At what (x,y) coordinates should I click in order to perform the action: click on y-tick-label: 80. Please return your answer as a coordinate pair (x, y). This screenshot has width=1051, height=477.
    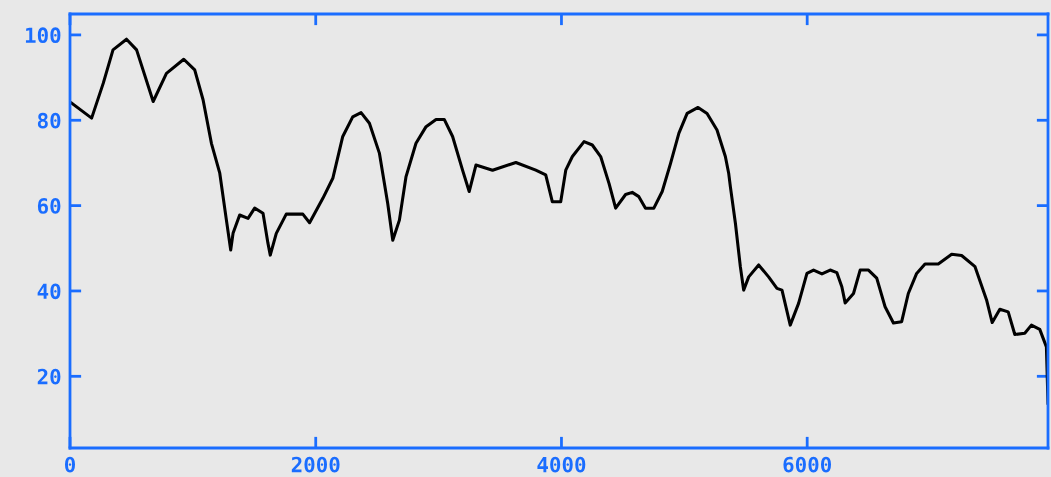
    Looking at the image, I should click on (49, 120).